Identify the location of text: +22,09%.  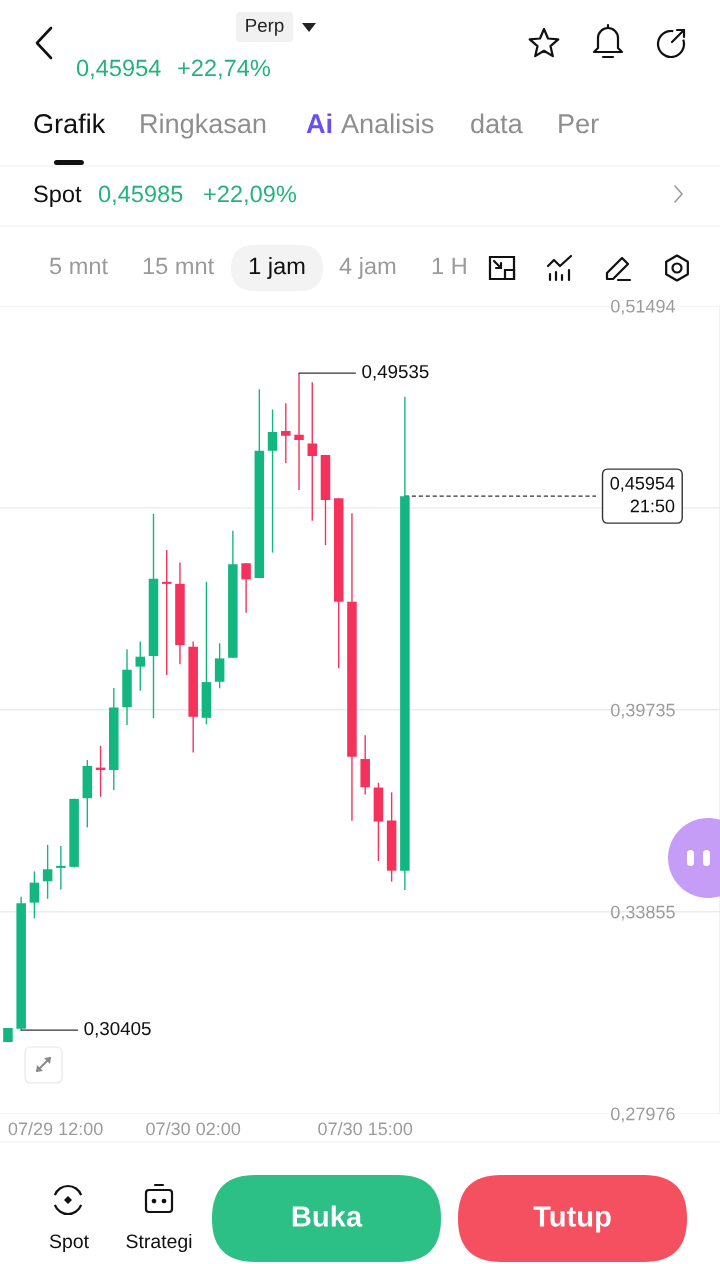
(250, 195).